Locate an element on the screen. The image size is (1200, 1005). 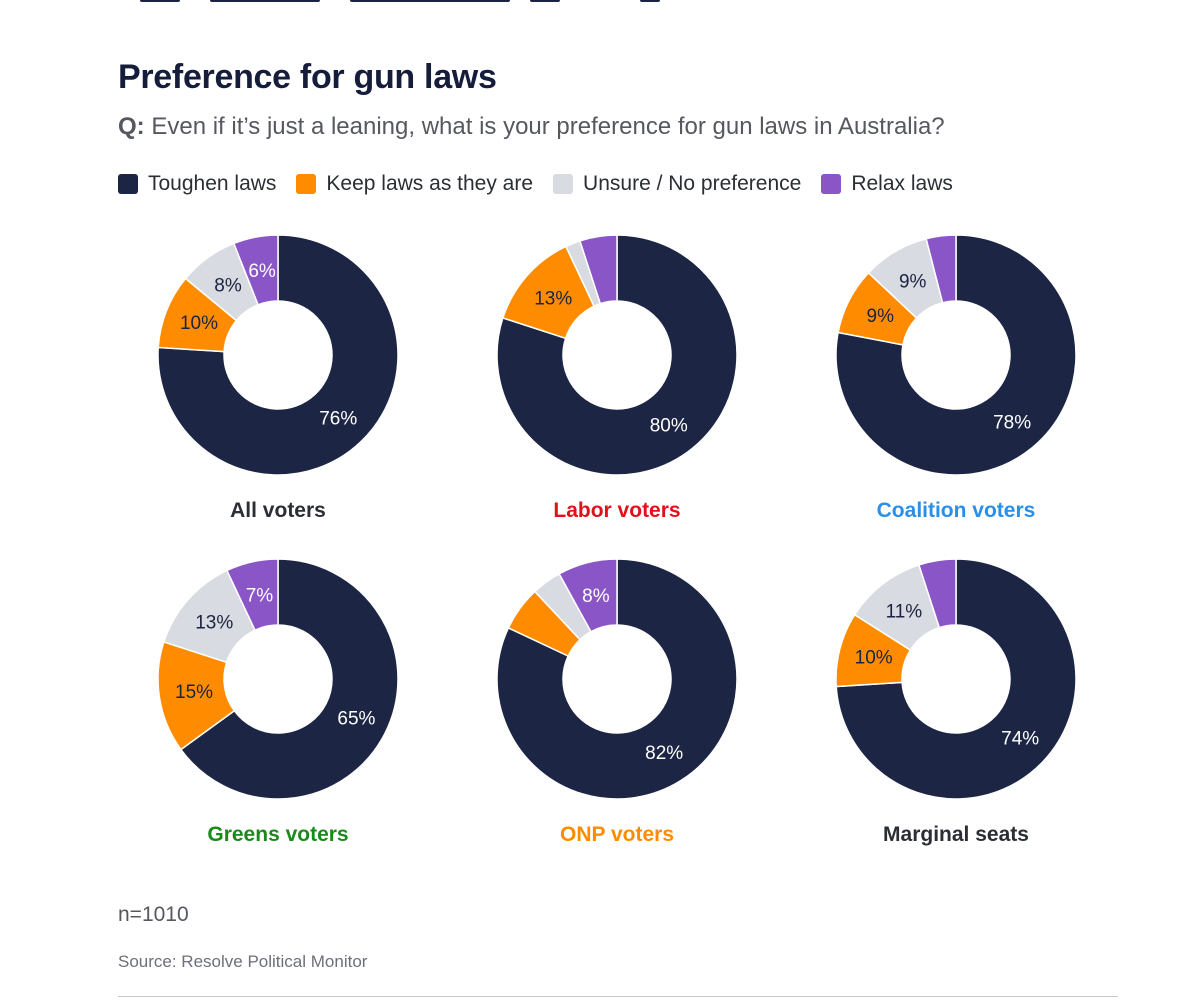
data-label-toughen: 74% is located at coordinates (1020, 739).